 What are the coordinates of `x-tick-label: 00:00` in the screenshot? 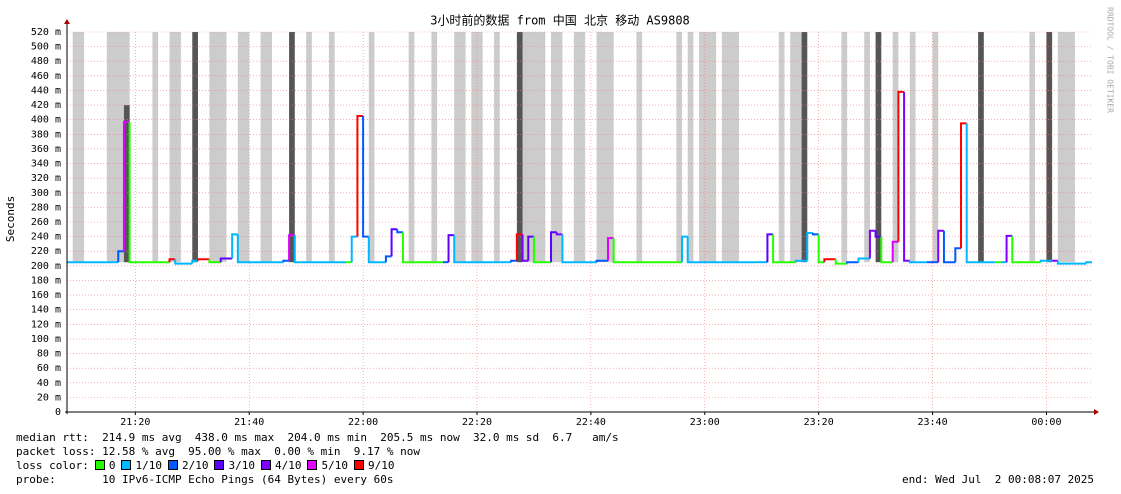 It's located at (1046, 422).